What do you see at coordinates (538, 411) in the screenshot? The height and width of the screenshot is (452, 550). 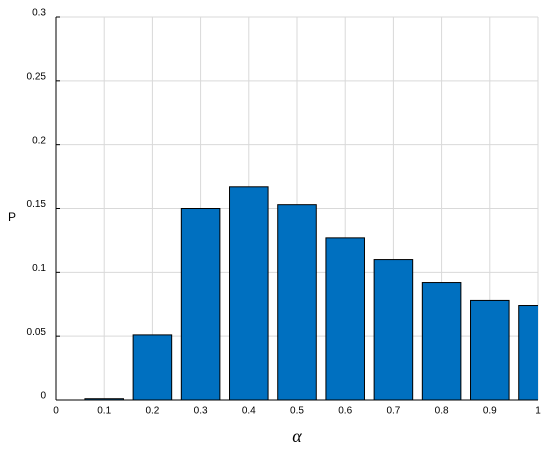 I see `x-tick-label: 1` at bounding box center [538, 411].